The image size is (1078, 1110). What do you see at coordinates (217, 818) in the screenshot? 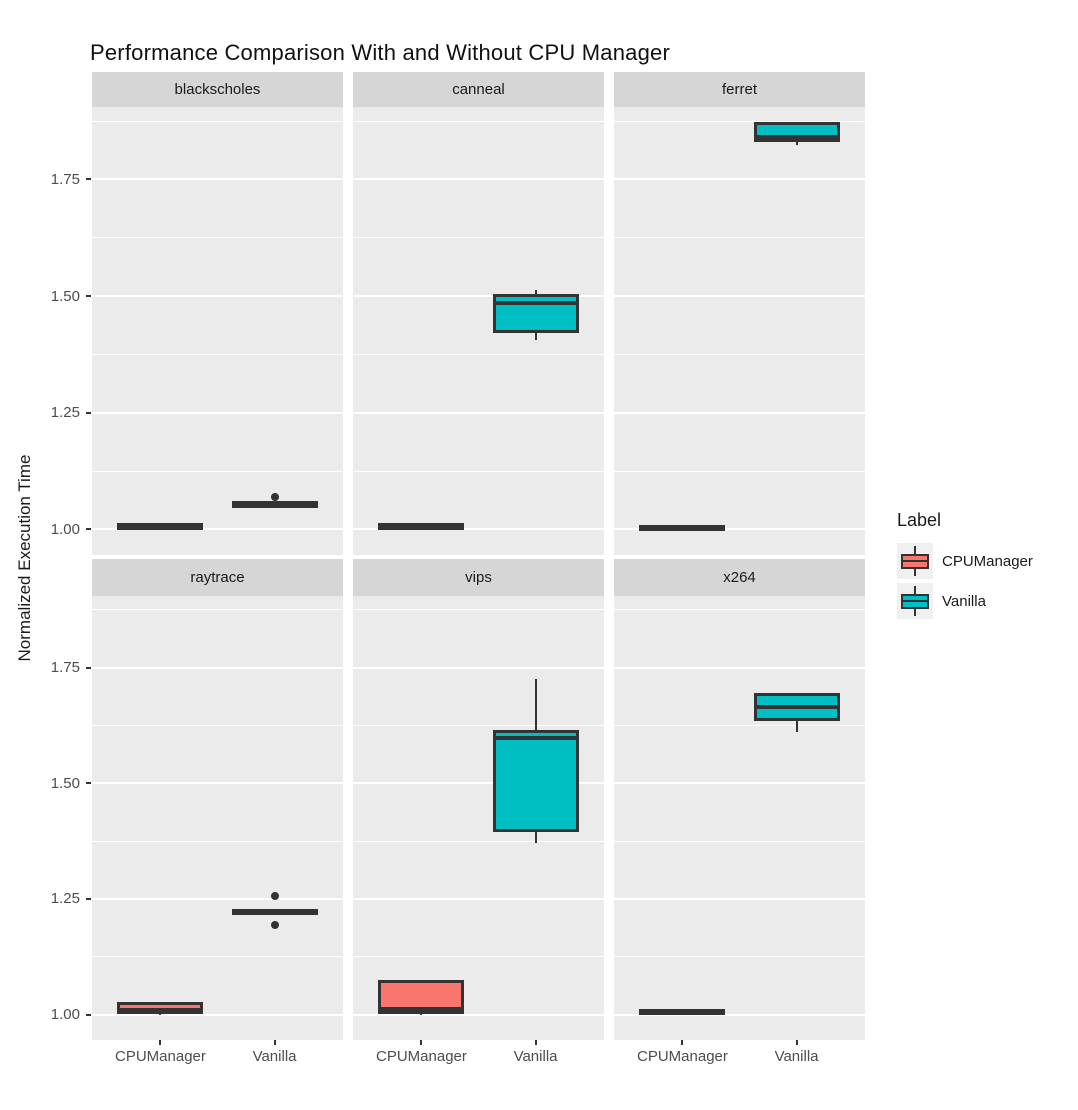
I see `facet-panel-raytrace` at bounding box center [217, 818].